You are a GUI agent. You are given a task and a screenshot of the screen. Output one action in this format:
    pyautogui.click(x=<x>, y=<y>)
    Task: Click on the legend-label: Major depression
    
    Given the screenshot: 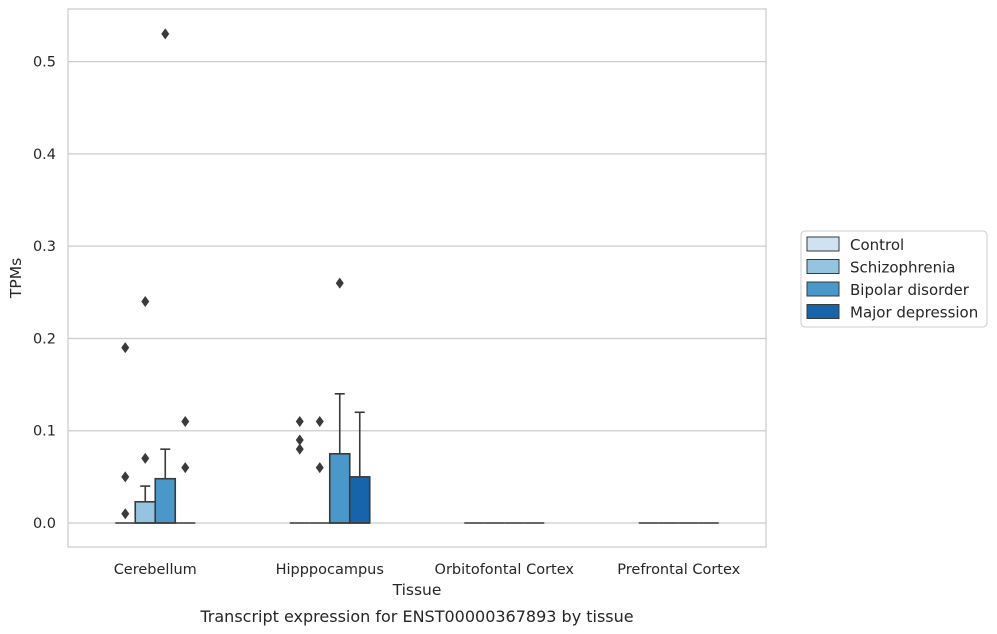 What is the action you would take?
    pyautogui.click(x=914, y=313)
    